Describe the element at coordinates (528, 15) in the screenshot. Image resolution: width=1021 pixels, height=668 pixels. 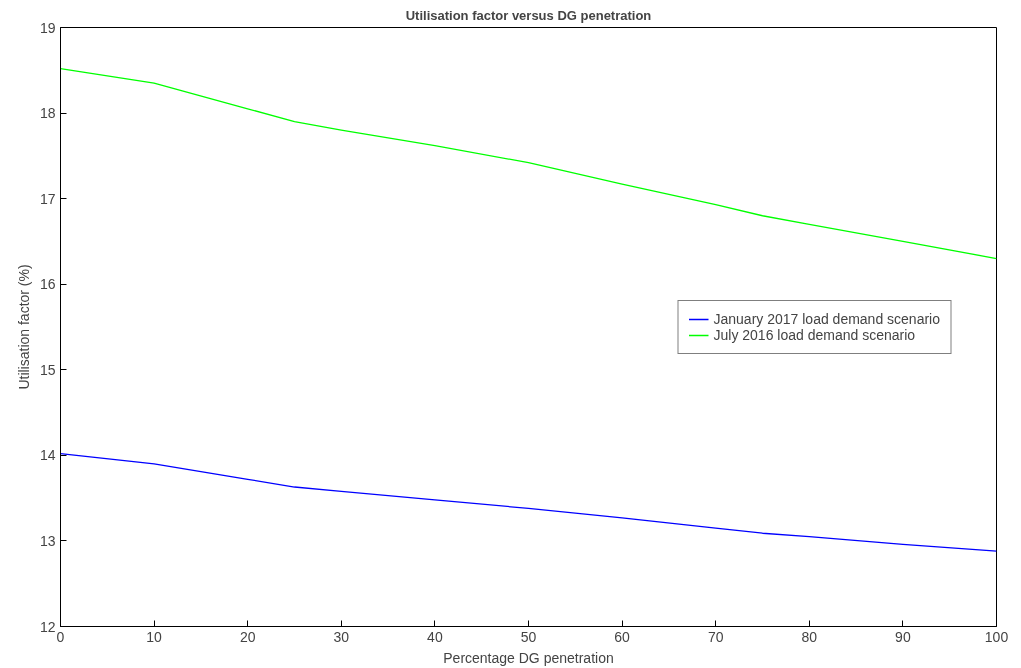
I see `chart-title: Utilisation factor versus DG penetration` at that location.